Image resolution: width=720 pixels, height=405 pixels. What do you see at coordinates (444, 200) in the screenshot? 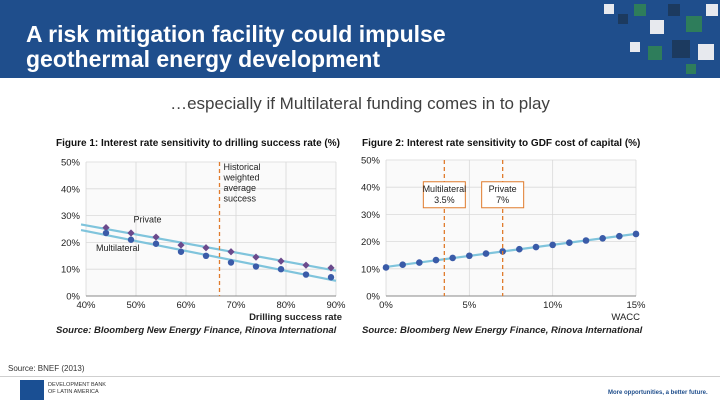
I see `wacc-marker-label: 3.5%` at bounding box center [444, 200].